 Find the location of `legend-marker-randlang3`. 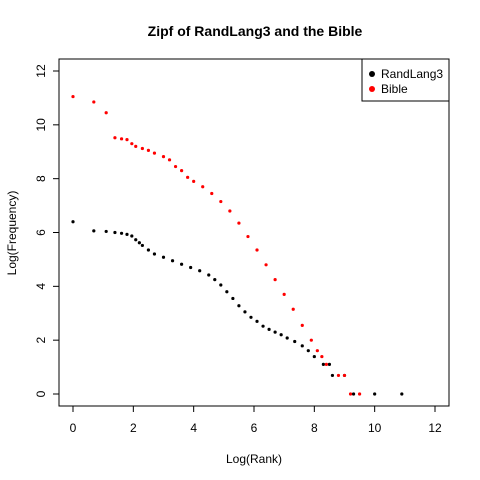

legend-marker-randlang3 is located at coordinates (372, 74).